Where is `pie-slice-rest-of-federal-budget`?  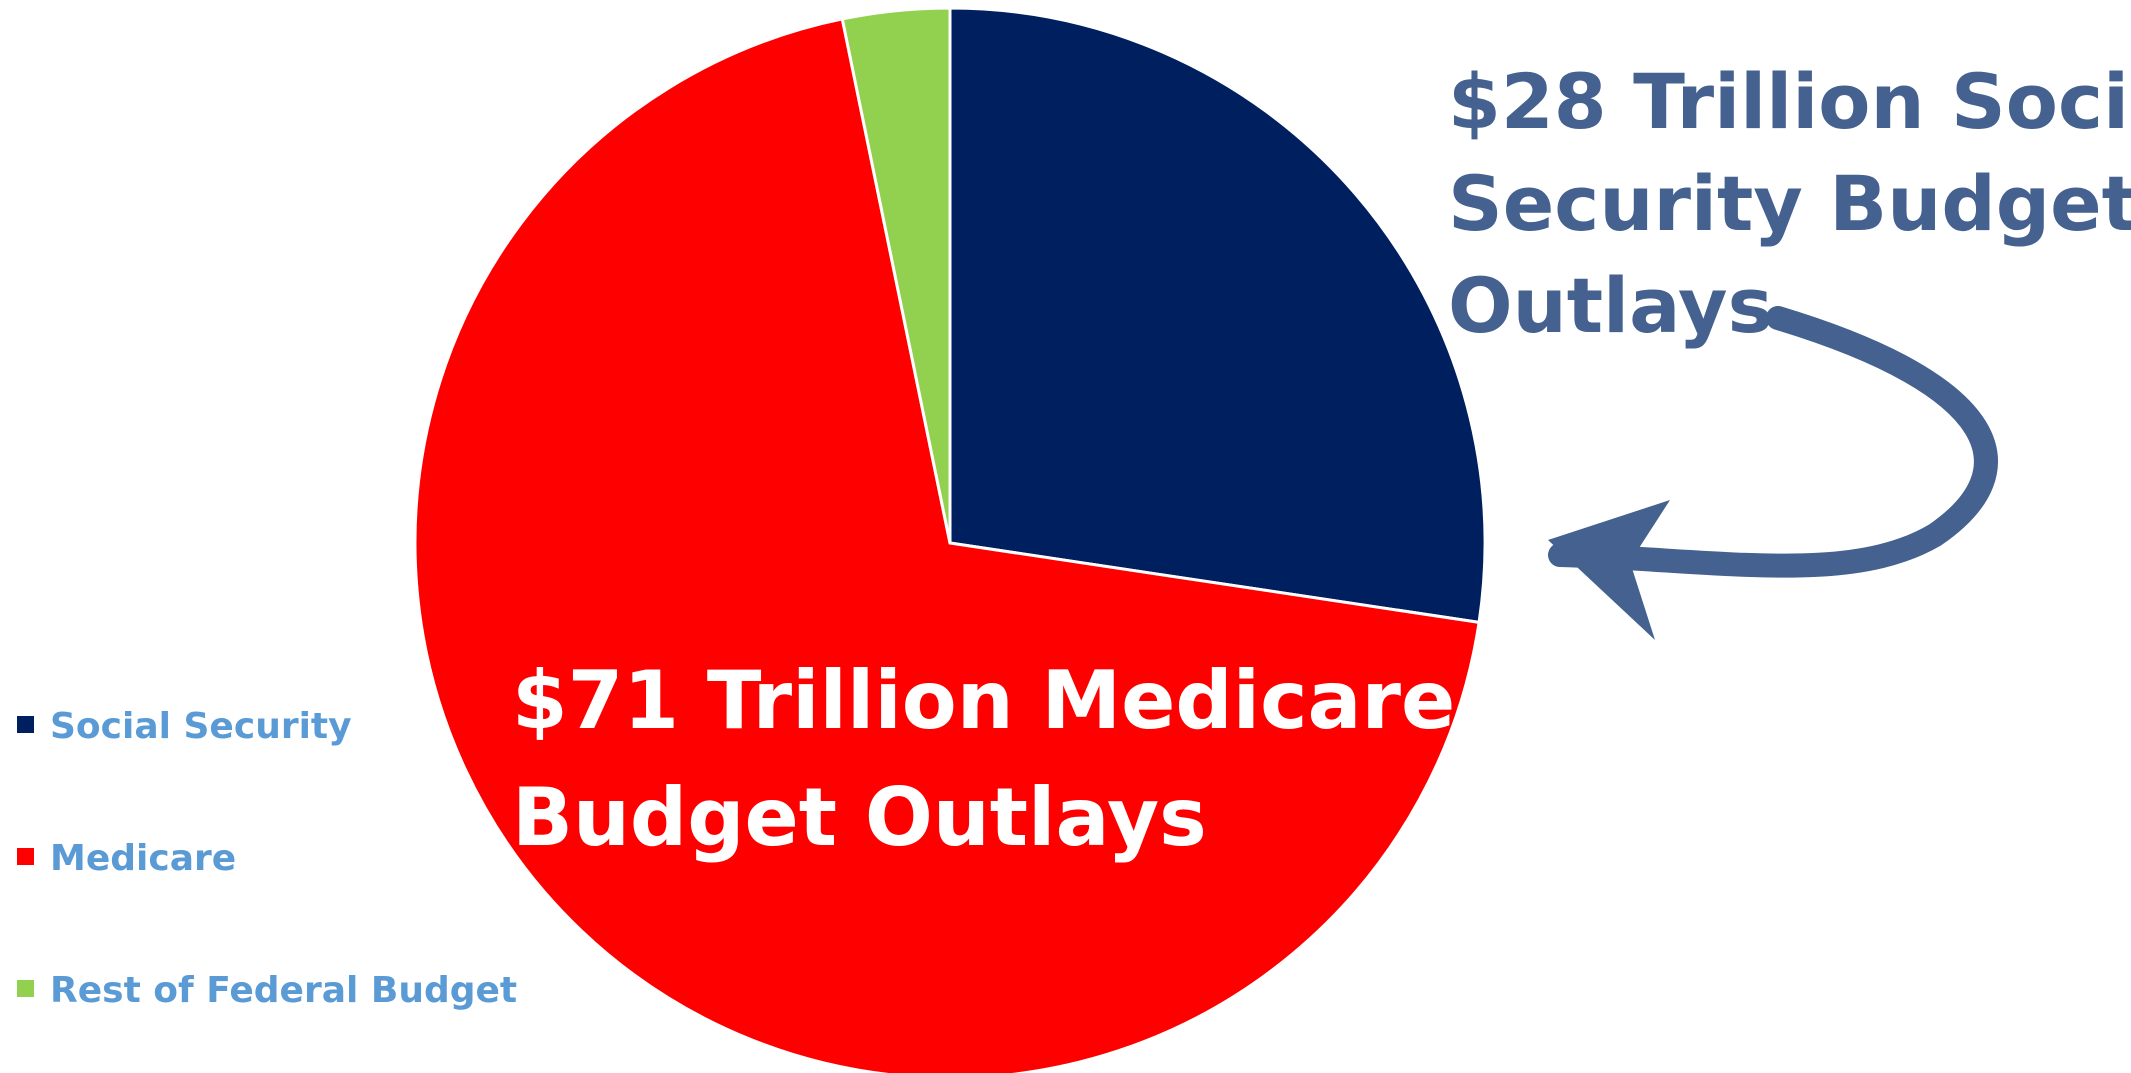 pie-slice-rest-of-federal-budget is located at coordinates (896, 275).